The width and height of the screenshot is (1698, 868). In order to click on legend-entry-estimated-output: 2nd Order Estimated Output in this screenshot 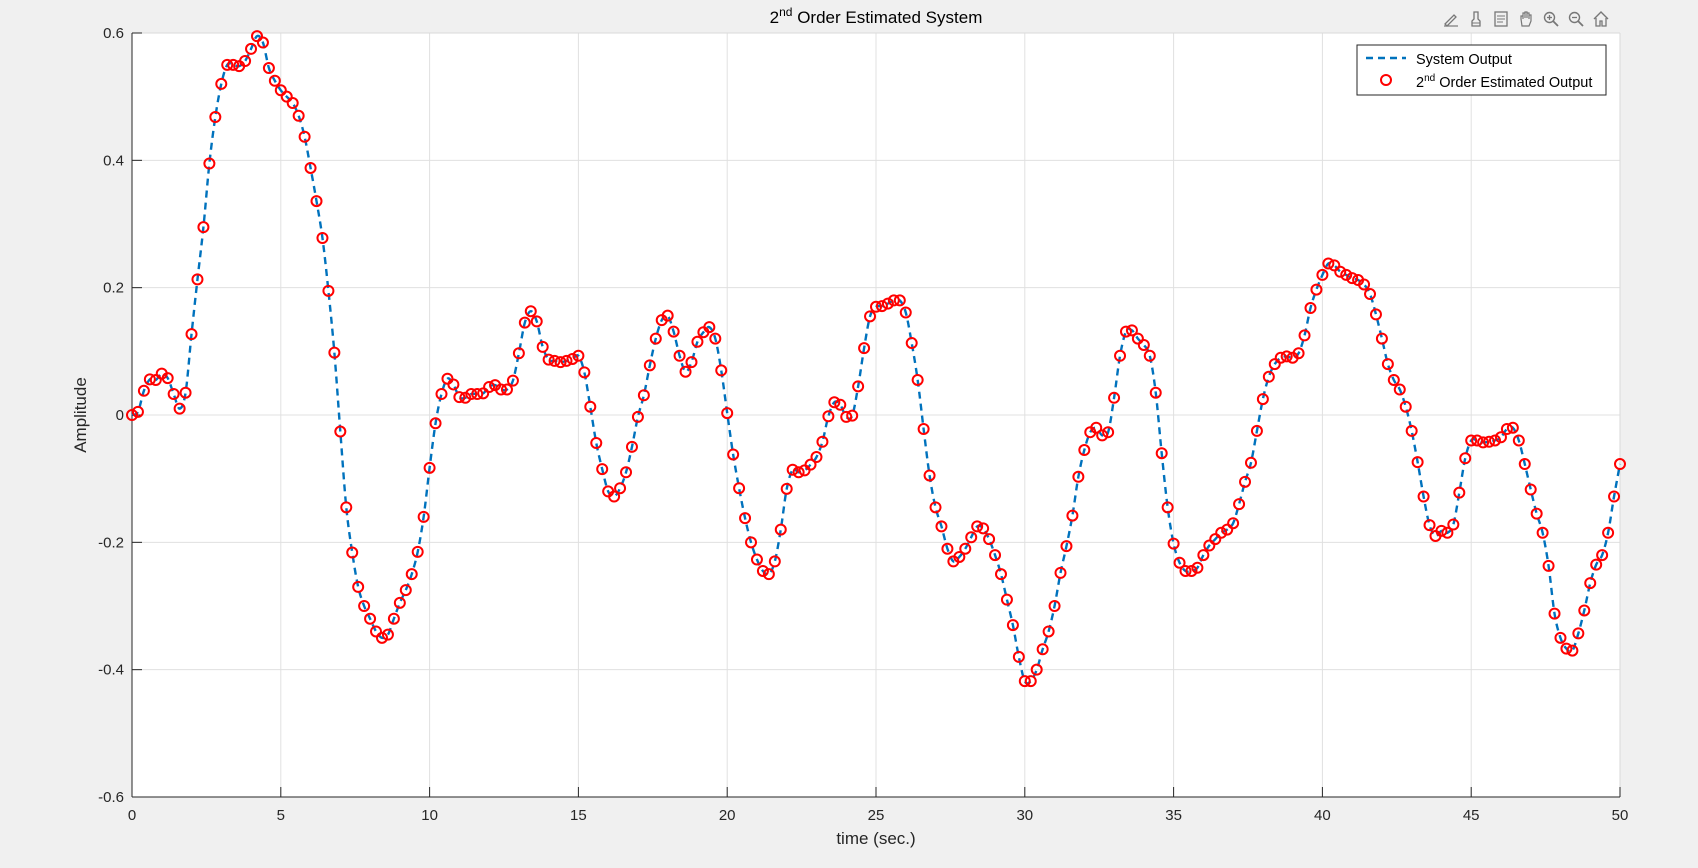, I will do `click(1504, 82)`.